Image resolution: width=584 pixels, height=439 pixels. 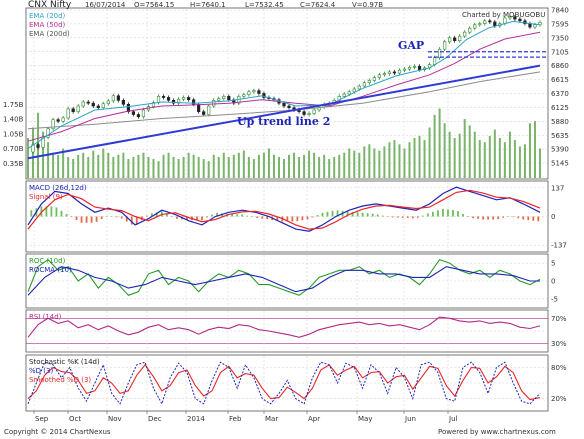 What do you see at coordinates (559, 331) in the screenshot?
I see `rsi-axis-ticks: 30% 70%` at bounding box center [559, 331].